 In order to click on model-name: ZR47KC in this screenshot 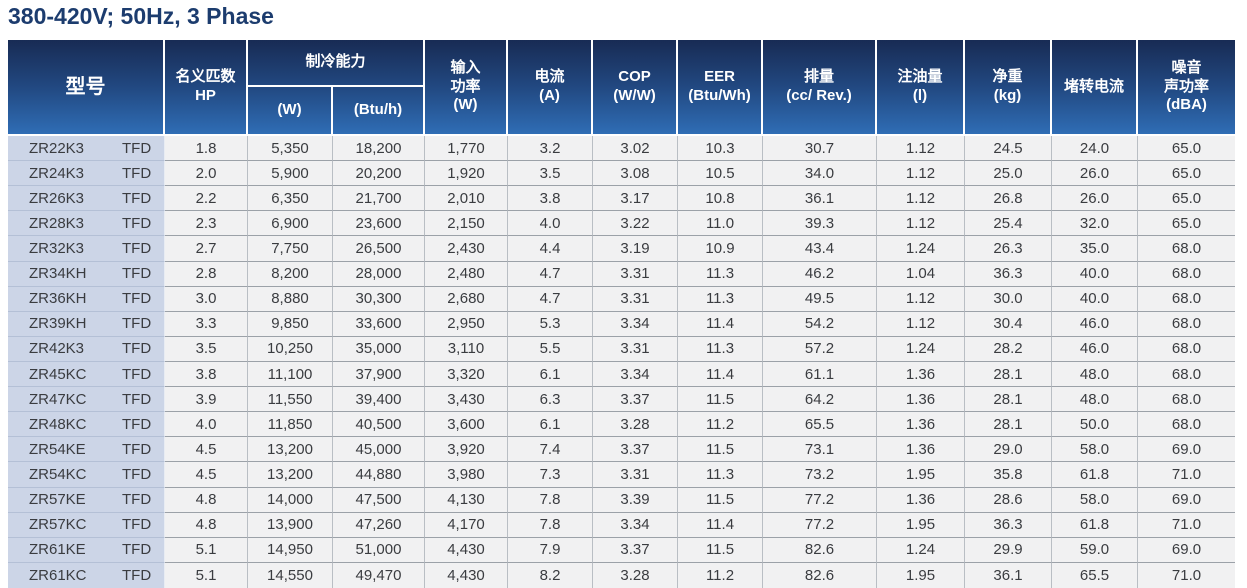, I will do `click(58, 399)`.